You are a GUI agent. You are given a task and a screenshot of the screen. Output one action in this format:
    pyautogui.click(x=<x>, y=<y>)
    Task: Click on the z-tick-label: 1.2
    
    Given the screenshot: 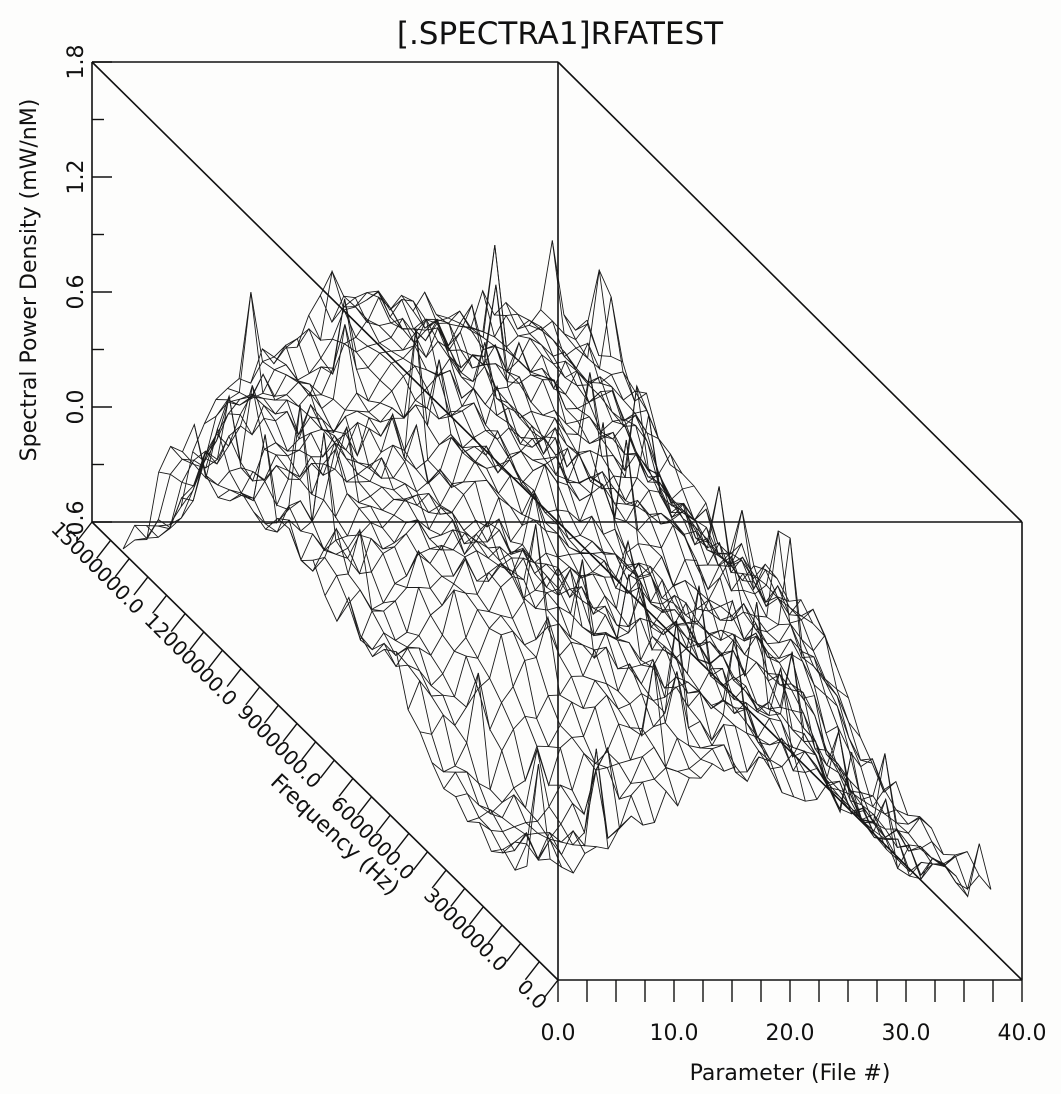 What is the action you would take?
    pyautogui.click(x=76, y=177)
    